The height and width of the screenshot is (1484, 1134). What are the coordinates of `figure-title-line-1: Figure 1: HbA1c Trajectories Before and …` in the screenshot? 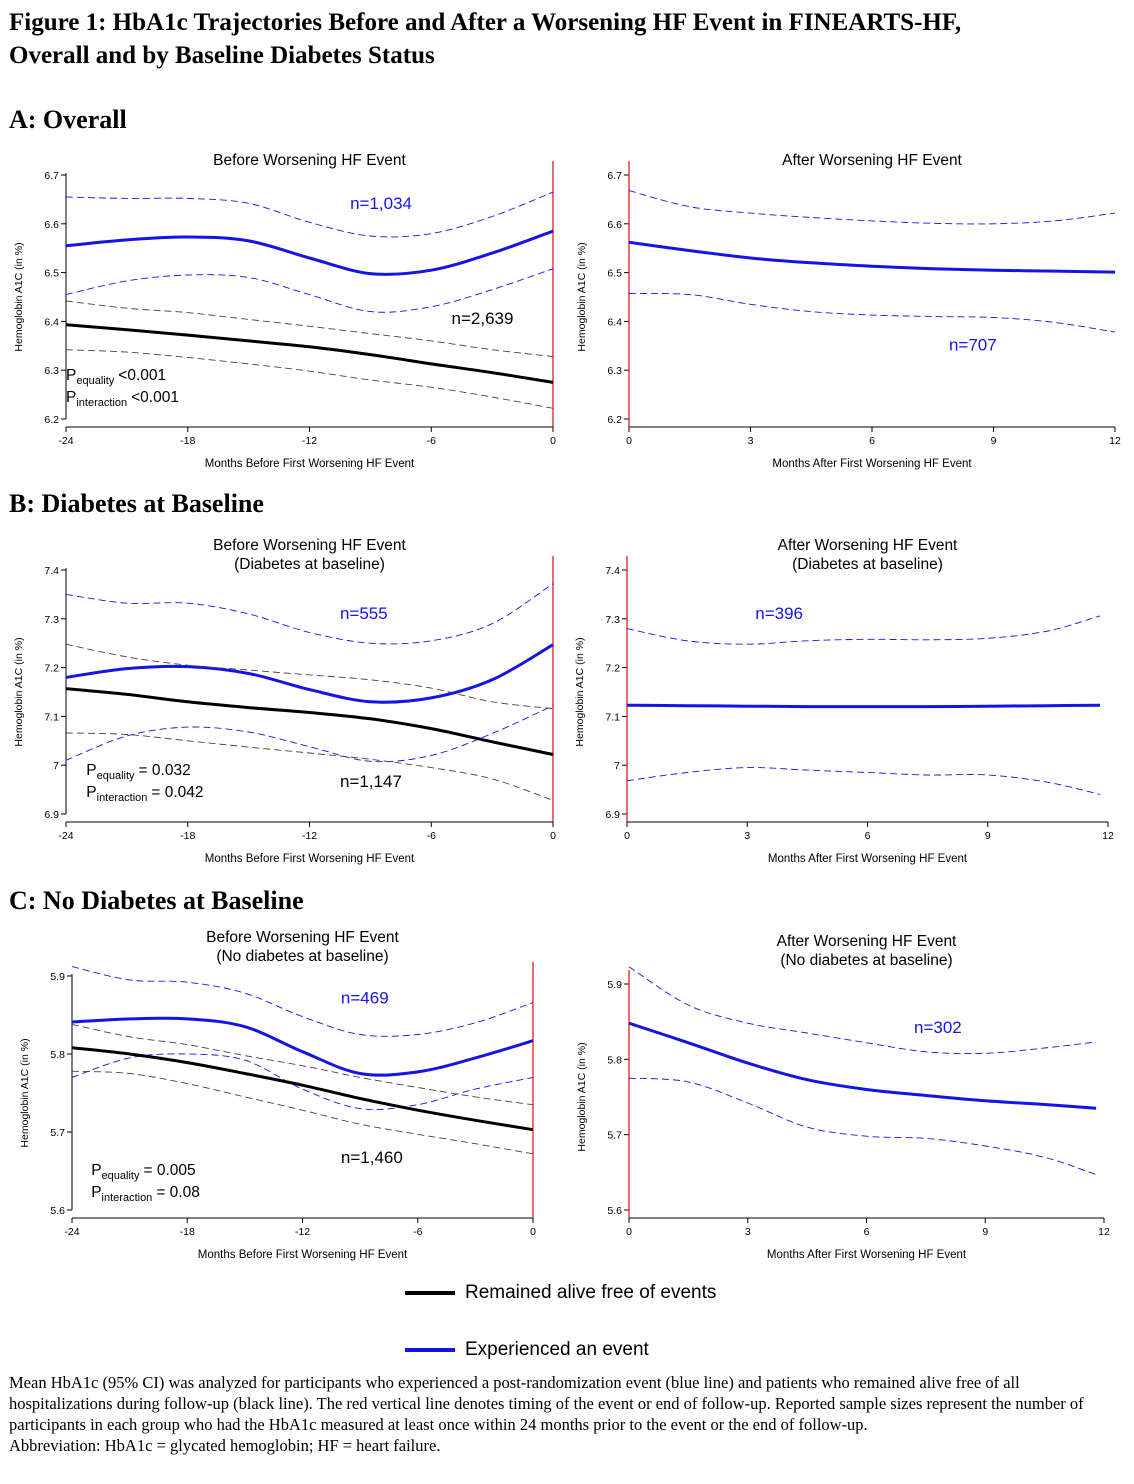 It's located at (485, 22).